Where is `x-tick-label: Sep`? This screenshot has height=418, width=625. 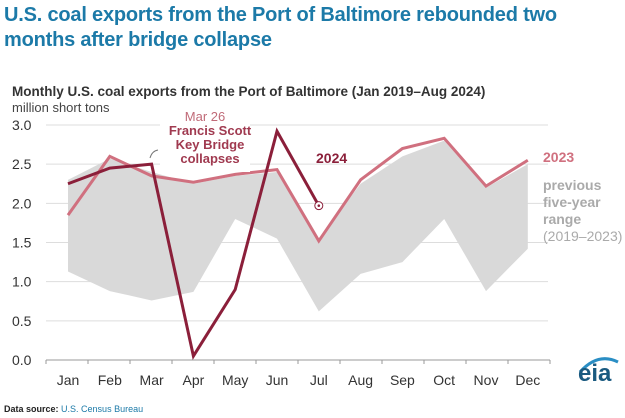
x-tick-label: Sep is located at coordinates (402, 380).